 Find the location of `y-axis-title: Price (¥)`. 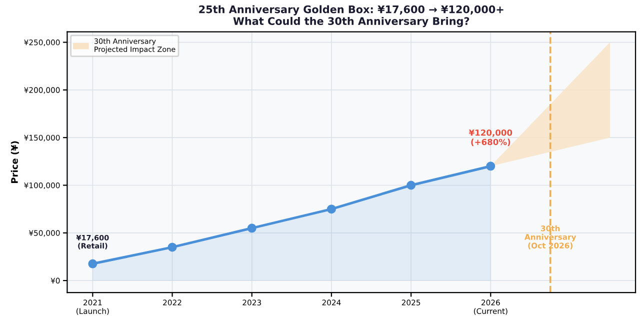

y-axis-title: Price (¥) is located at coordinates (14, 162).